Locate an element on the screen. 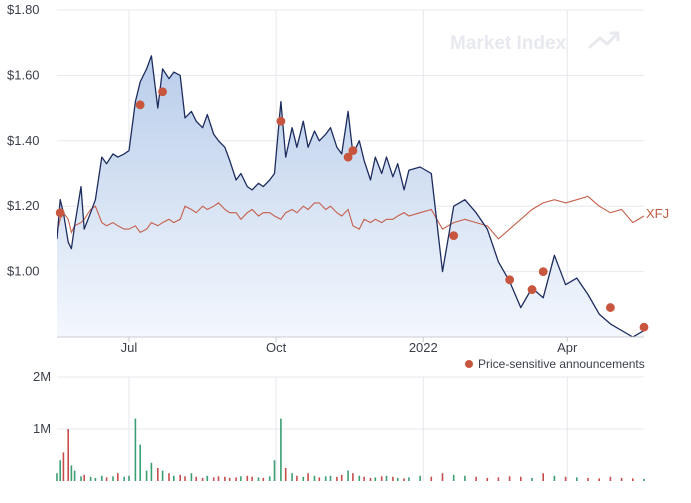  x-tick-label: Oct is located at coordinates (276, 347).